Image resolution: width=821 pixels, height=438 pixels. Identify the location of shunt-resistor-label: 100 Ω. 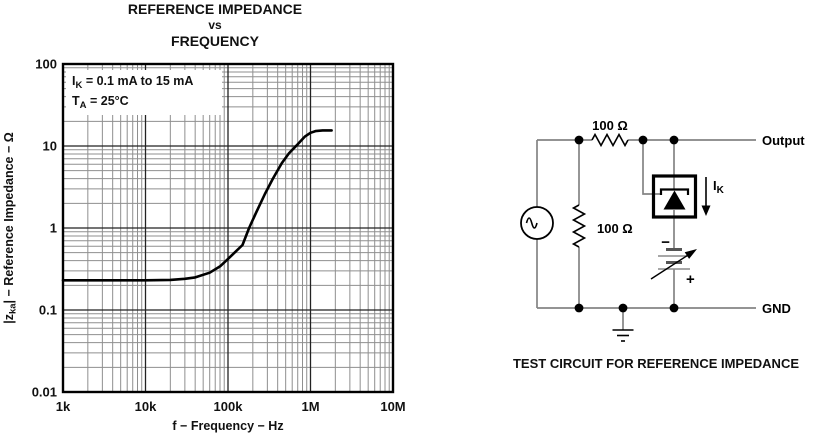
(615, 228).